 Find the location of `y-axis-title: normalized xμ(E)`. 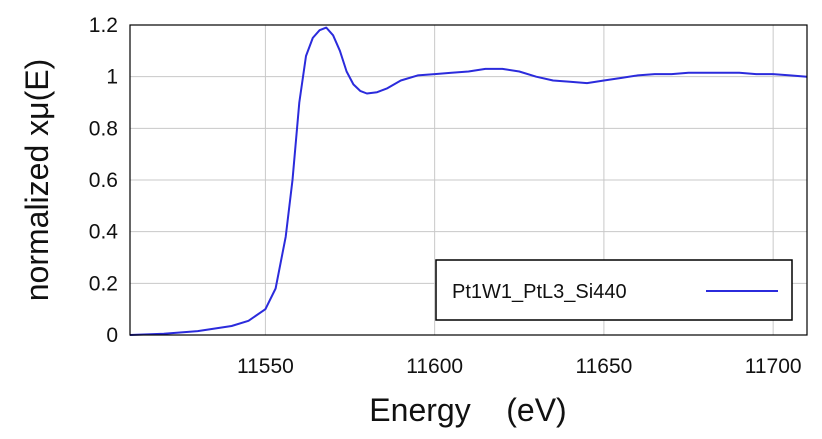

y-axis-title: normalized xμ(E) is located at coordinates (37, 180).